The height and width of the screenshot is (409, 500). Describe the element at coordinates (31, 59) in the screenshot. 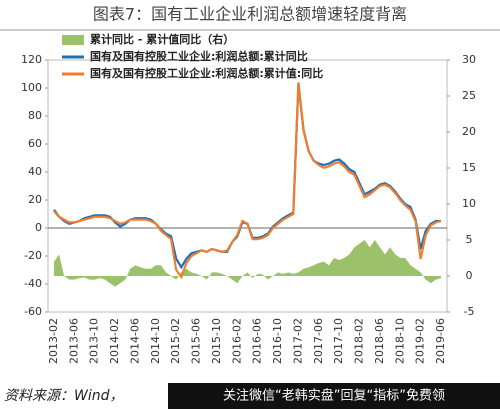

I see `y-tick-label: 120` at that location.